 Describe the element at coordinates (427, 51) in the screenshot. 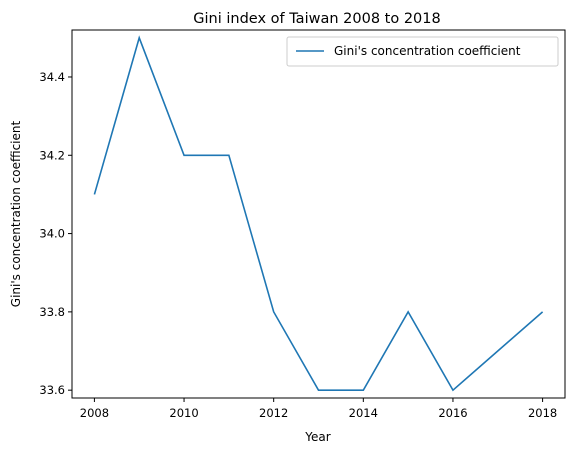

I see `legend-label: Gini's concentration coefficient` at that location.